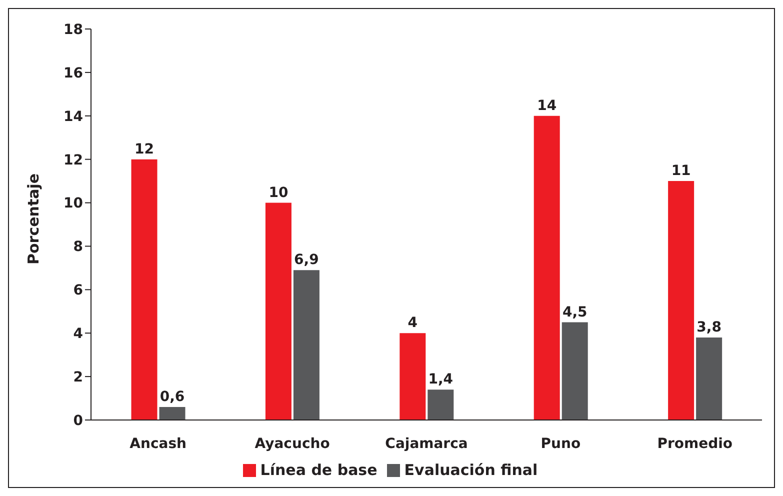  Describe the element at coordinates (681, 171) in the screenshot. I see `data-label: 11` at that location.